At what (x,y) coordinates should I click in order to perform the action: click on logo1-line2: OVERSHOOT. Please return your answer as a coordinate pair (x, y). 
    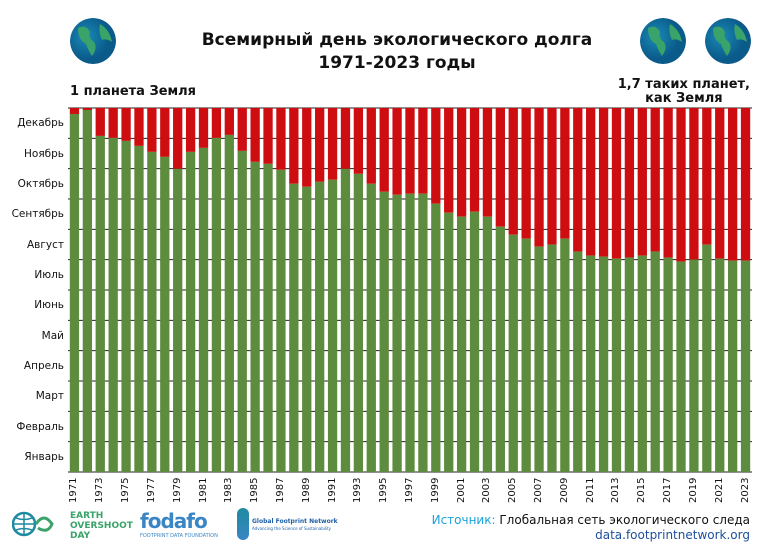
    Looking at the image, I should click on (101, 526).